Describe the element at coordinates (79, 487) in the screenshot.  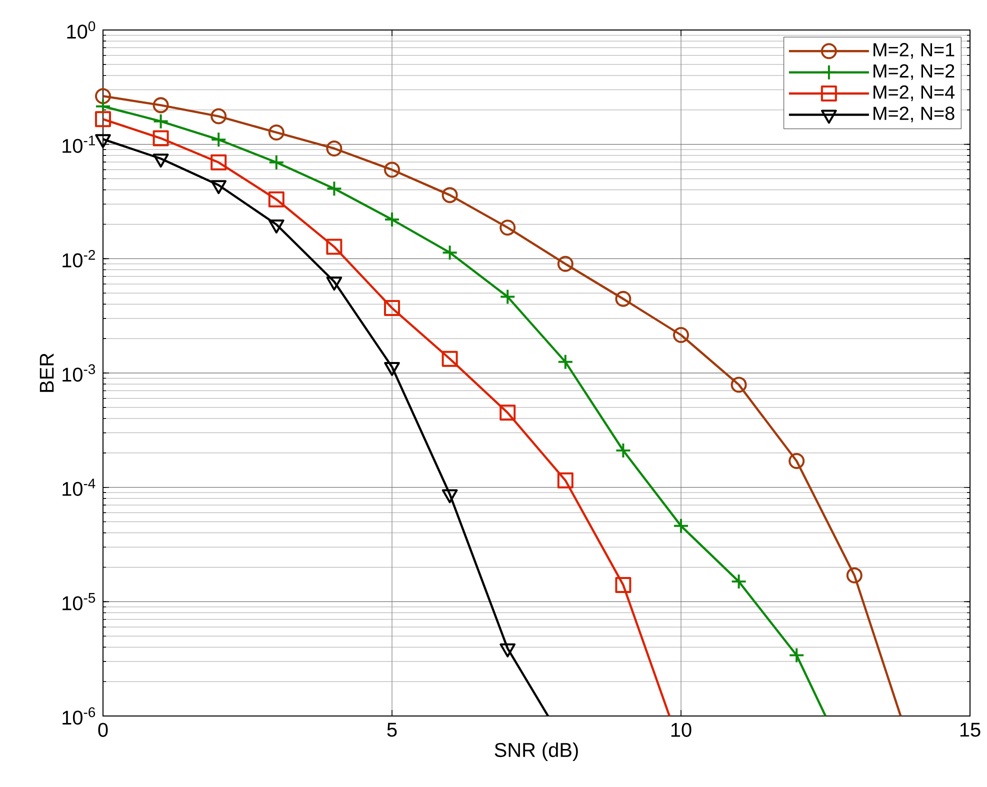
I see `y-tick-label: 10$^{-4}$` at that location.